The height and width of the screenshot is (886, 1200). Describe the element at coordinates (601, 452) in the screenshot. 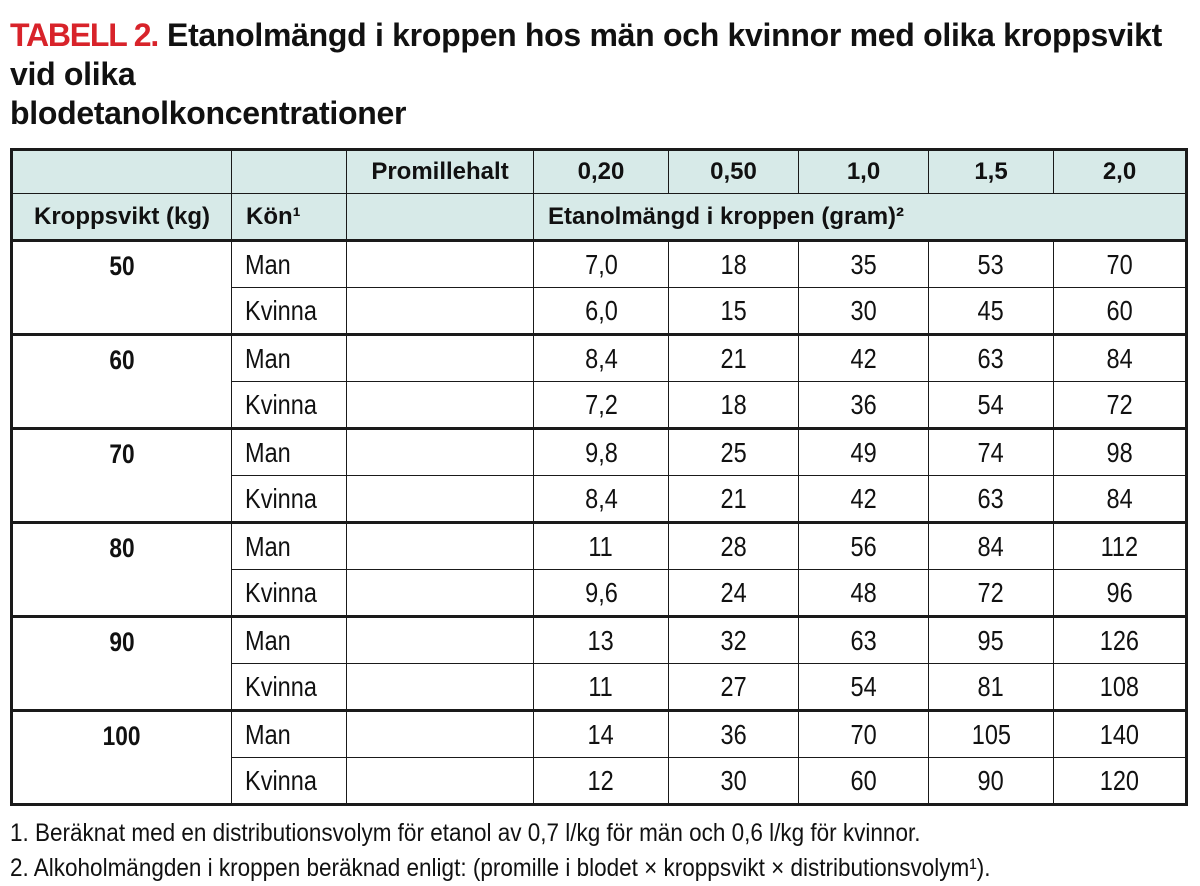

I see `value-cell: 9,8` at that location.